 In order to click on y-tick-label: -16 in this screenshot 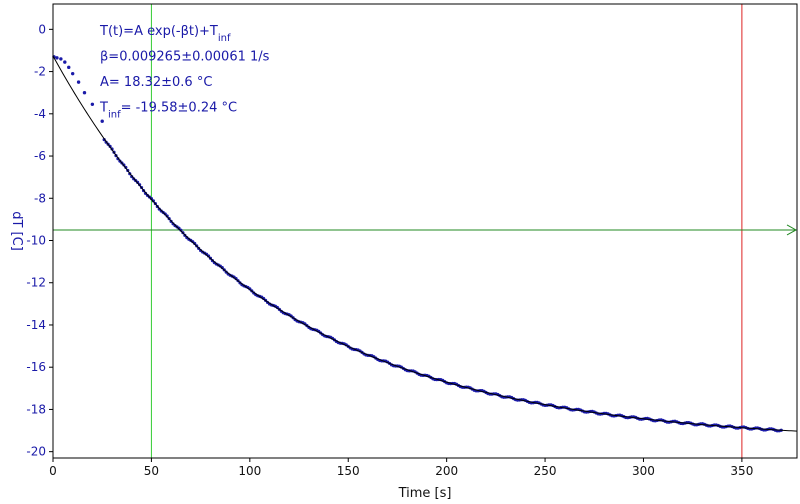, I will do `click(36, 367)`.